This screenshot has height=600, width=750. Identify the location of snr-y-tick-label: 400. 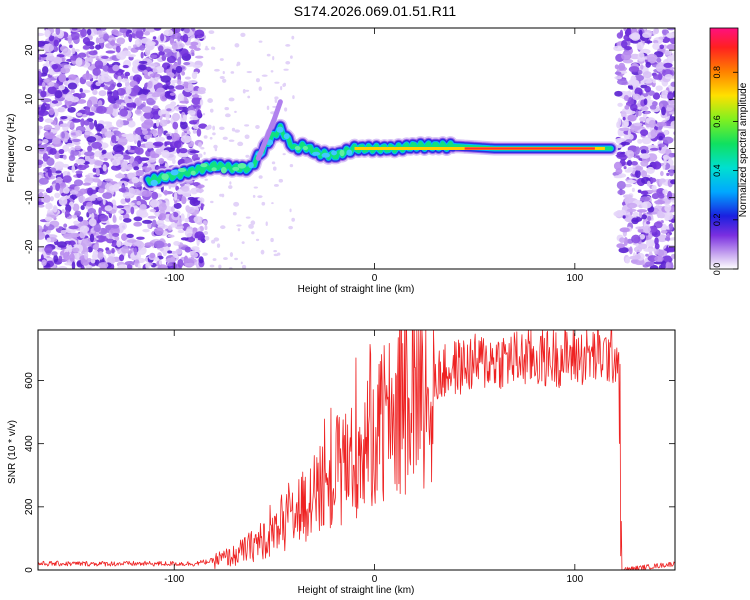
(29, 443).